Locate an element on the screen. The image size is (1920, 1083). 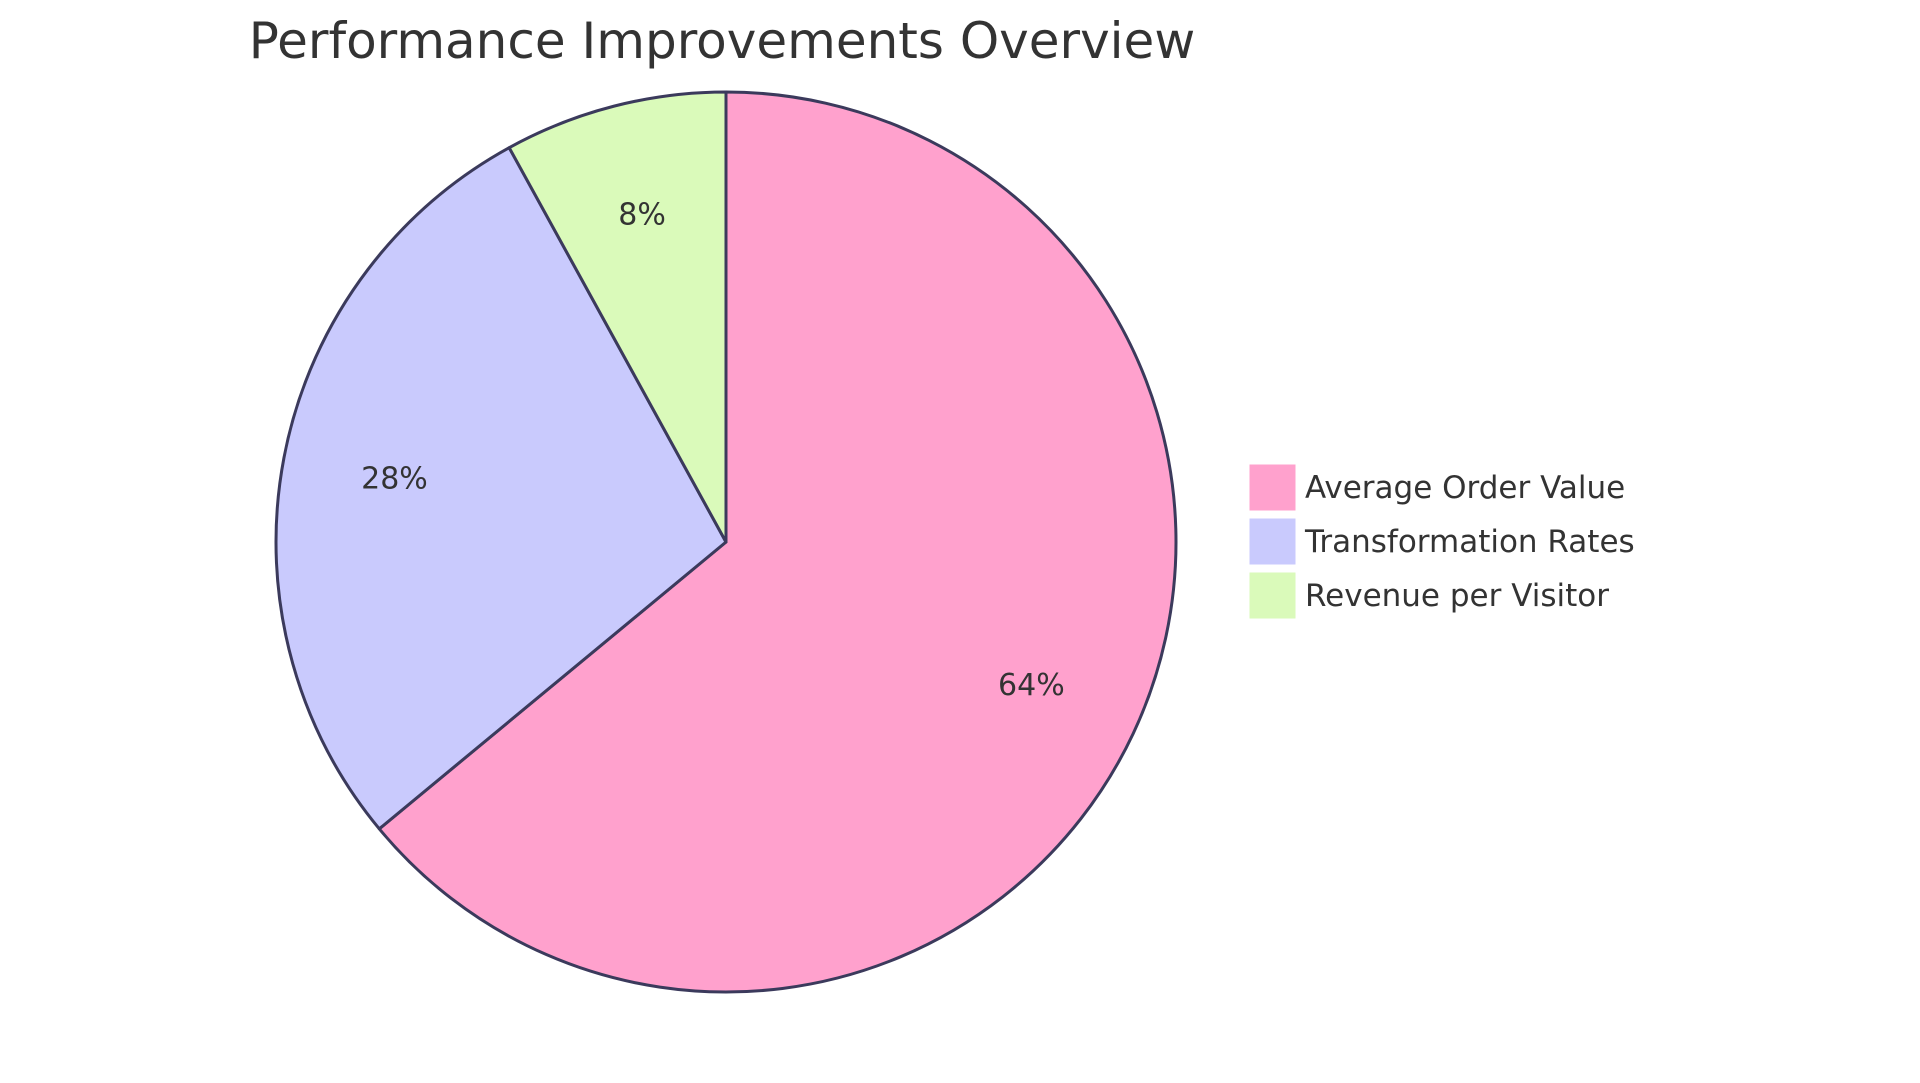
slice-label-transformation-rates: 28% is located at coordinates (394, 478).